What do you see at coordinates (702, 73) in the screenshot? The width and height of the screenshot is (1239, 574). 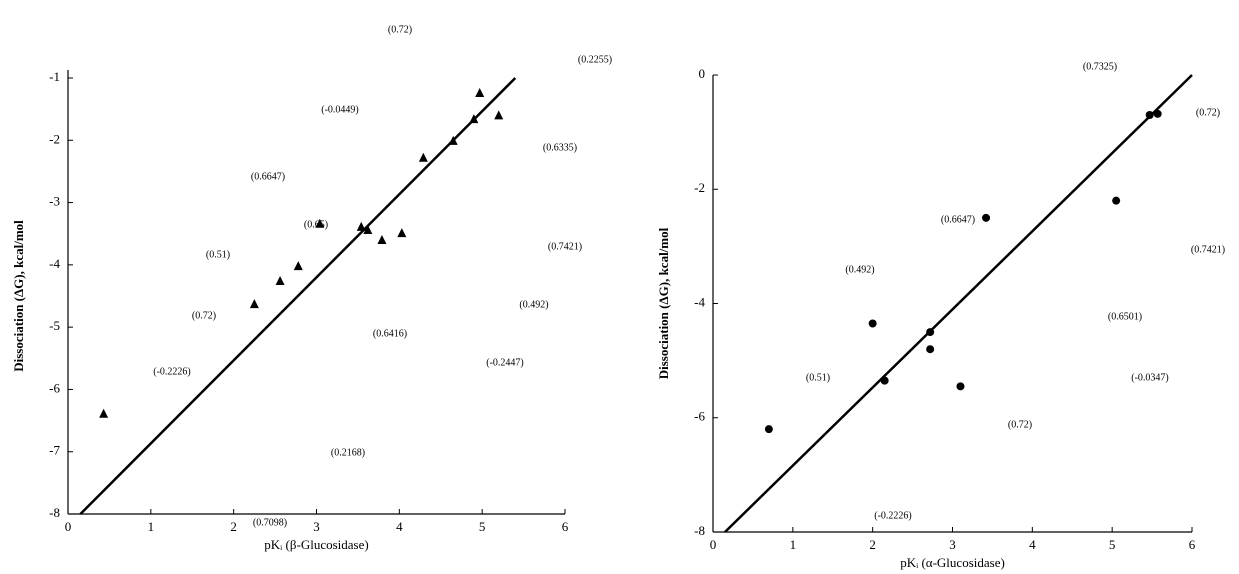 I see `y-tick-label: 0` at bounding box center [702, 73].